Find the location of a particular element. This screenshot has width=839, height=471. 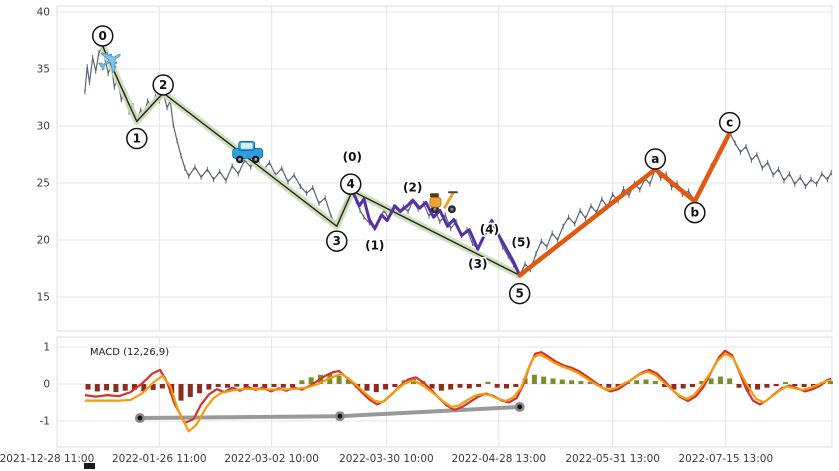

wave-label-text: 4 is located at coordinates (351, 184).